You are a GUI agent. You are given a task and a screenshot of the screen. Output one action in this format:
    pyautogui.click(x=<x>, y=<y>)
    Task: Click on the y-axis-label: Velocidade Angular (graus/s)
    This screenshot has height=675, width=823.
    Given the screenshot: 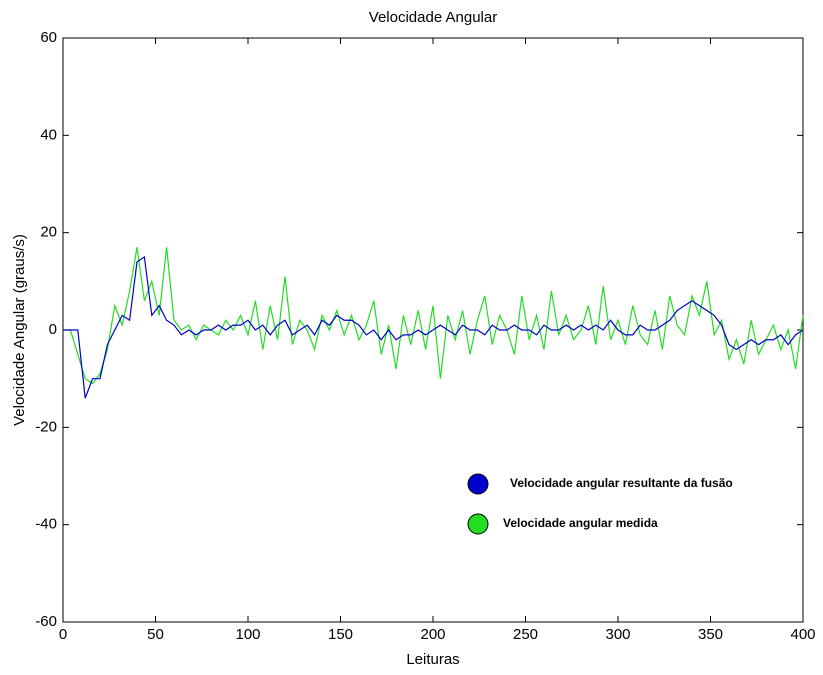 What is the action you would take?
    pyautogui.click(x=19, y=330)
    